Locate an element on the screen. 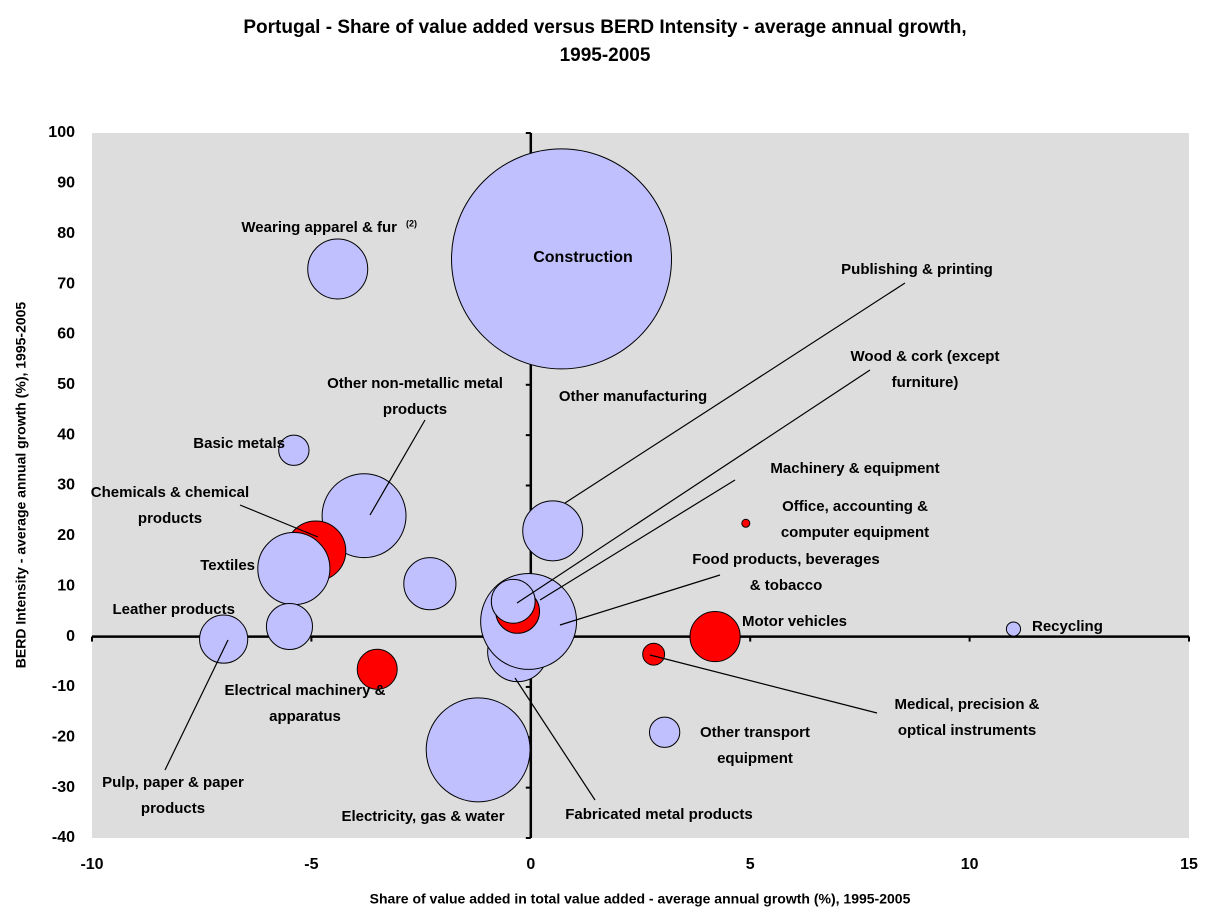 This screenshot has height=914, width=1209. annotation: Medical, precision & is located at coordinates (966, 704).